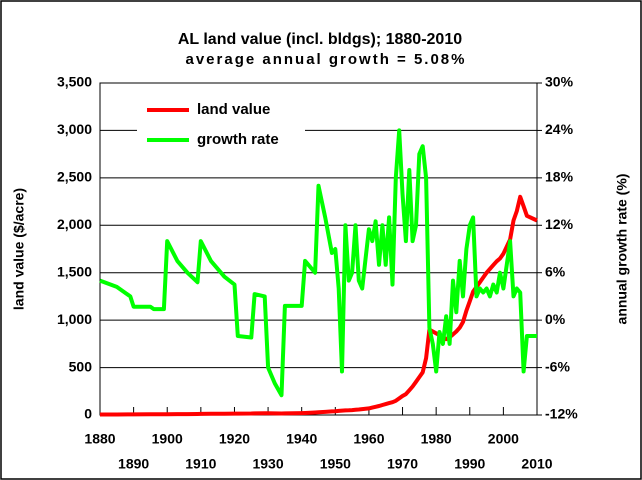 Image resolution: width=642 pixels, height=480 pixels. What do you see at coordinates (234, 439) in the screenshot?
I see `x-tick-label: 1920` at bounding box center [234, 439].